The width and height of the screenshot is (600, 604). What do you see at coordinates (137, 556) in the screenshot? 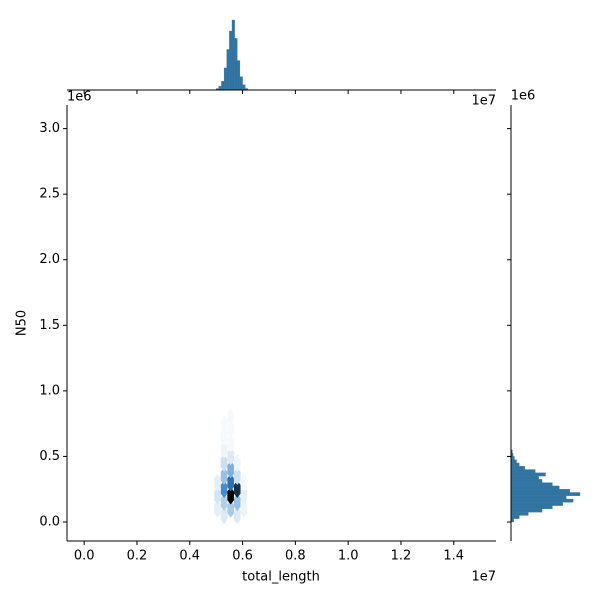
I see `x-tick-label: 0.2` at bounding box center [137, 556].